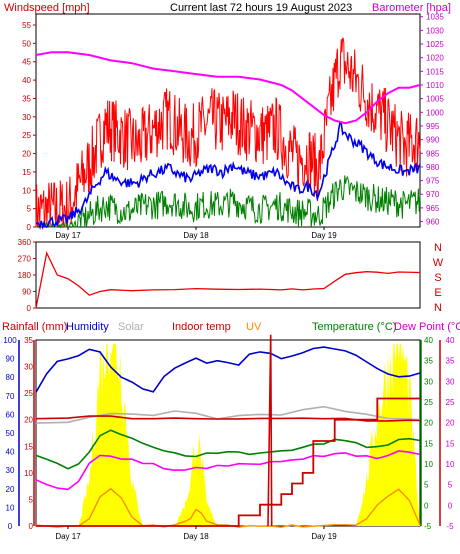  I want to click on dew-point-tick-label: 0, so click(450, 505).